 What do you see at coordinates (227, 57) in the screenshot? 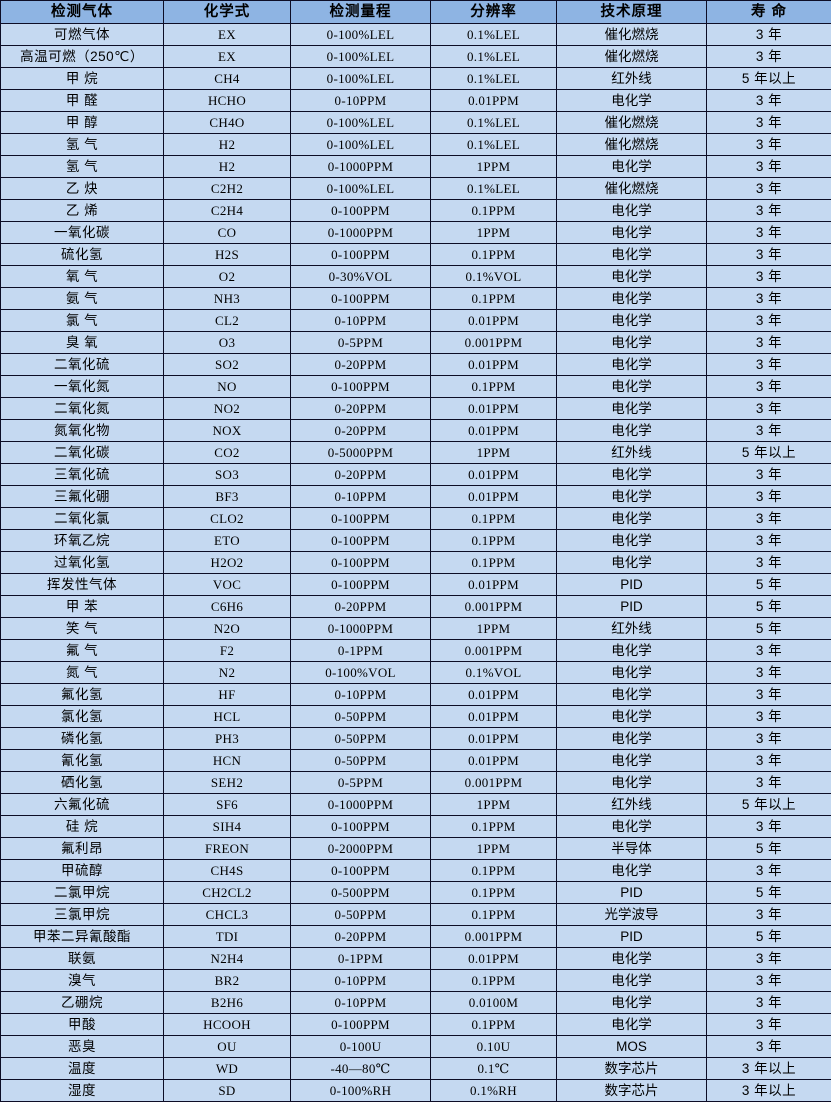
I see `cell-formula: EX` at bounding box center [227, 57].